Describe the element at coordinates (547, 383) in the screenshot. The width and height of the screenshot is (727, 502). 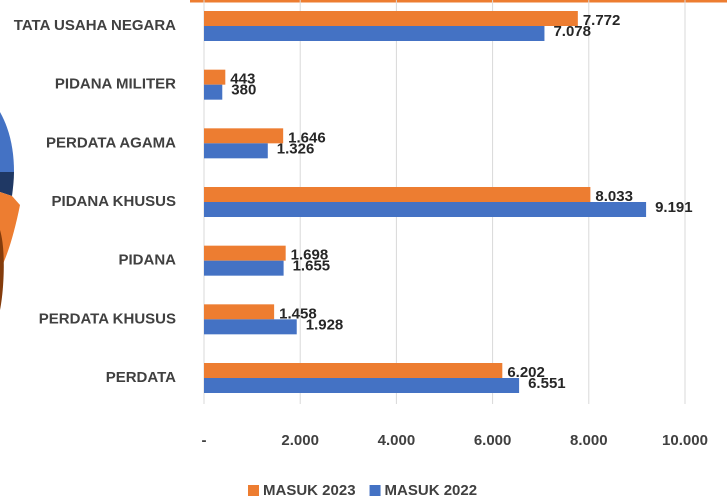
I see `value-label: 6.551` at that location.